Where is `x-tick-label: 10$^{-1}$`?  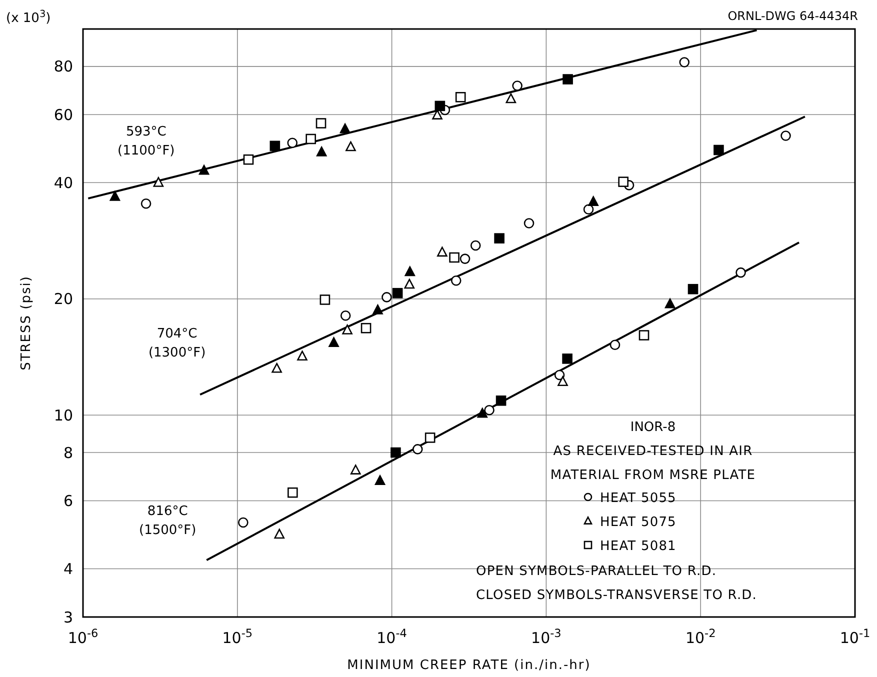 x-tick-label: 10$^{-1}$ is located at coordinates (855, 636).